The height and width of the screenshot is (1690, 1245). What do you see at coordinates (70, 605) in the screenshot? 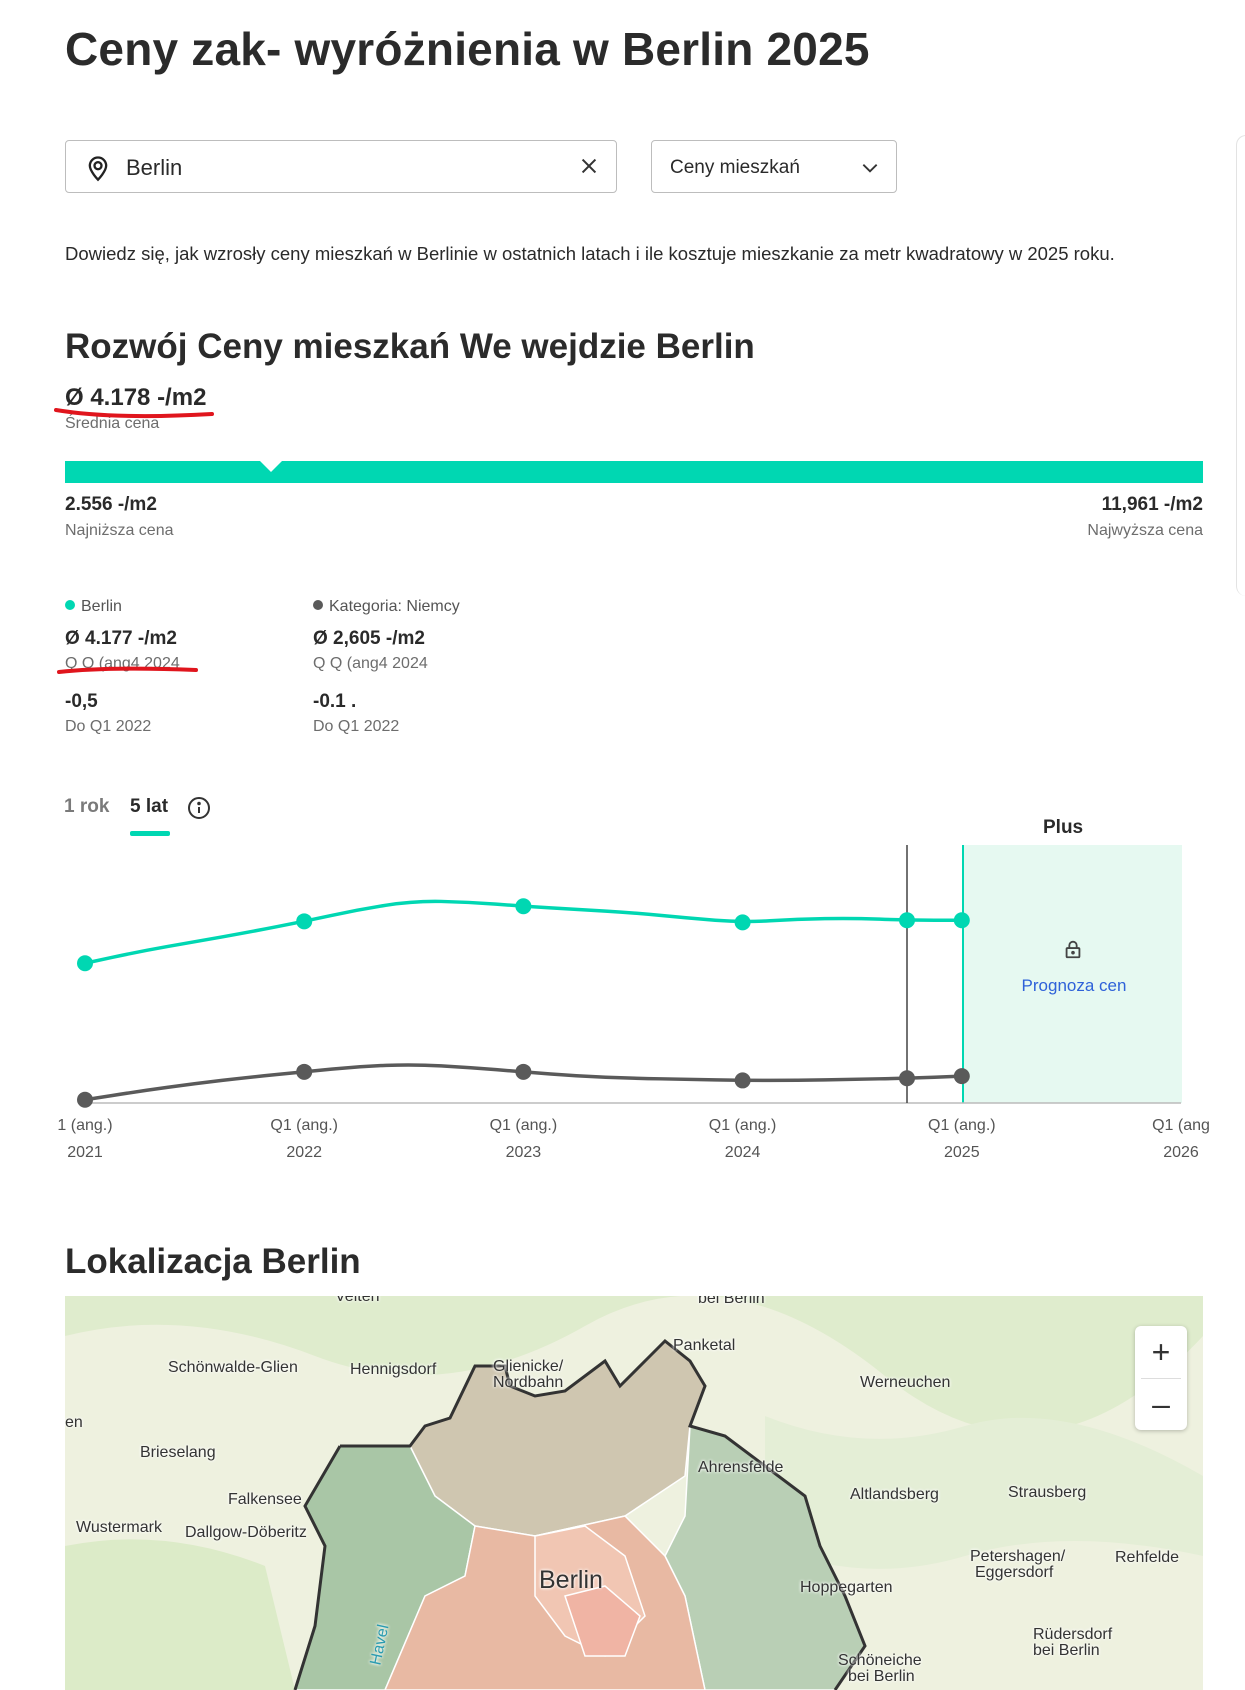
I see `legend-dot` at bounding box center [70, 605].